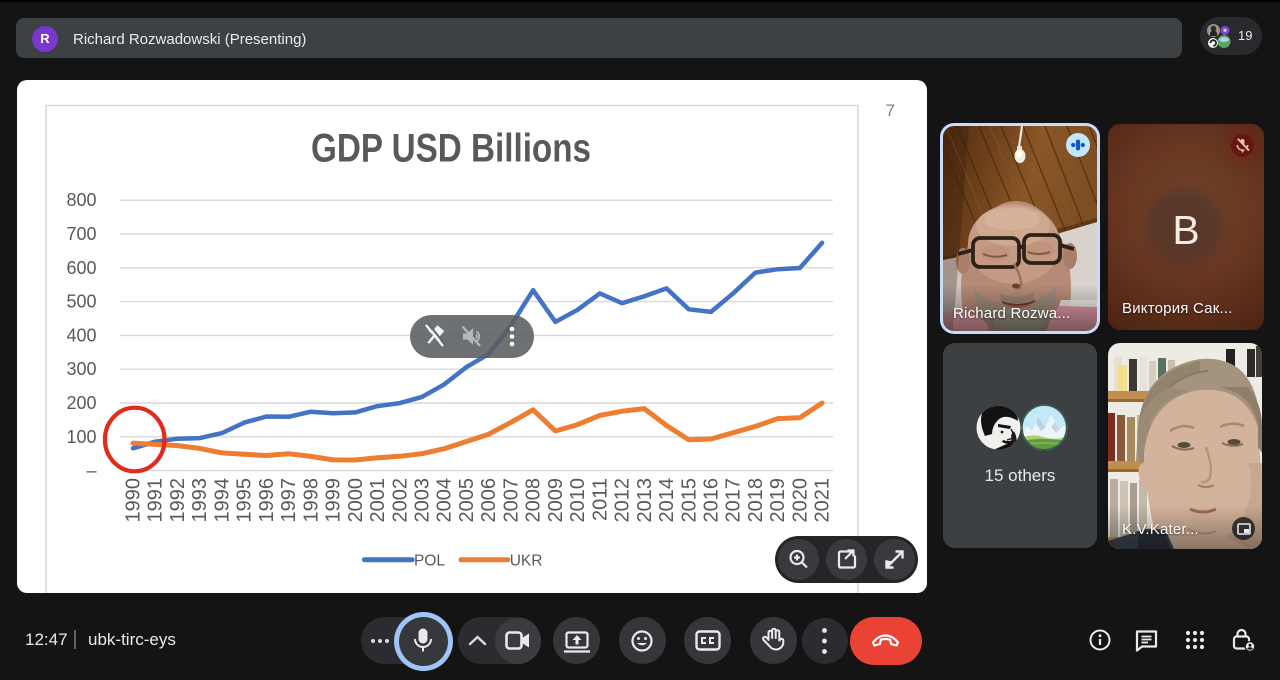 The height and width of the screenshot is (680, 1280). What do you see at coordinates (81, 200) in the screenshot?
I see `svg-text: 800` at bounding box center [81, 200].